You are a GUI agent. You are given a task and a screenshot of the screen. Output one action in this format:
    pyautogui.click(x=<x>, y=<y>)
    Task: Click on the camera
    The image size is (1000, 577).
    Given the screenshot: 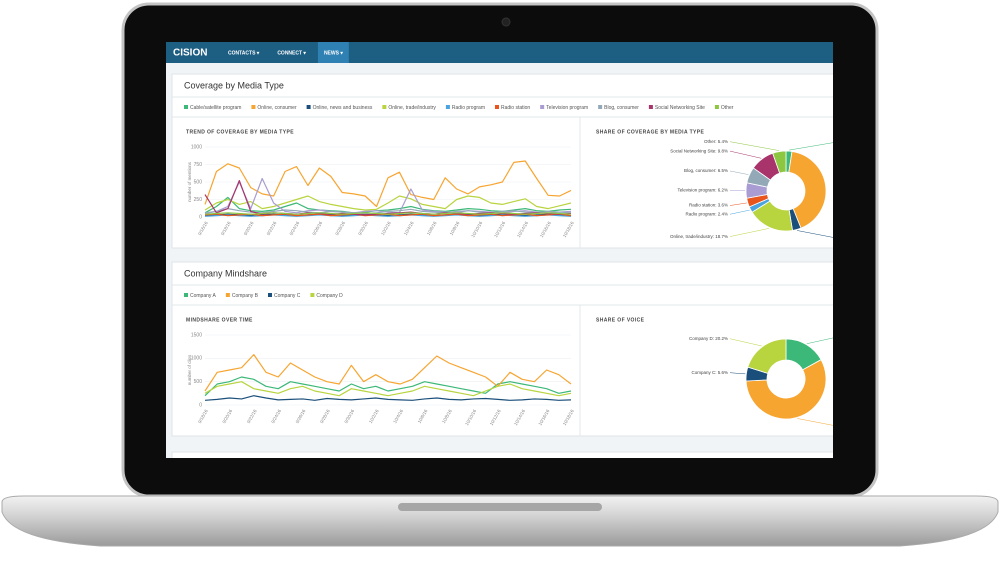 What is the action you would take?
    pyautogui.click(x=506, y=22)
    